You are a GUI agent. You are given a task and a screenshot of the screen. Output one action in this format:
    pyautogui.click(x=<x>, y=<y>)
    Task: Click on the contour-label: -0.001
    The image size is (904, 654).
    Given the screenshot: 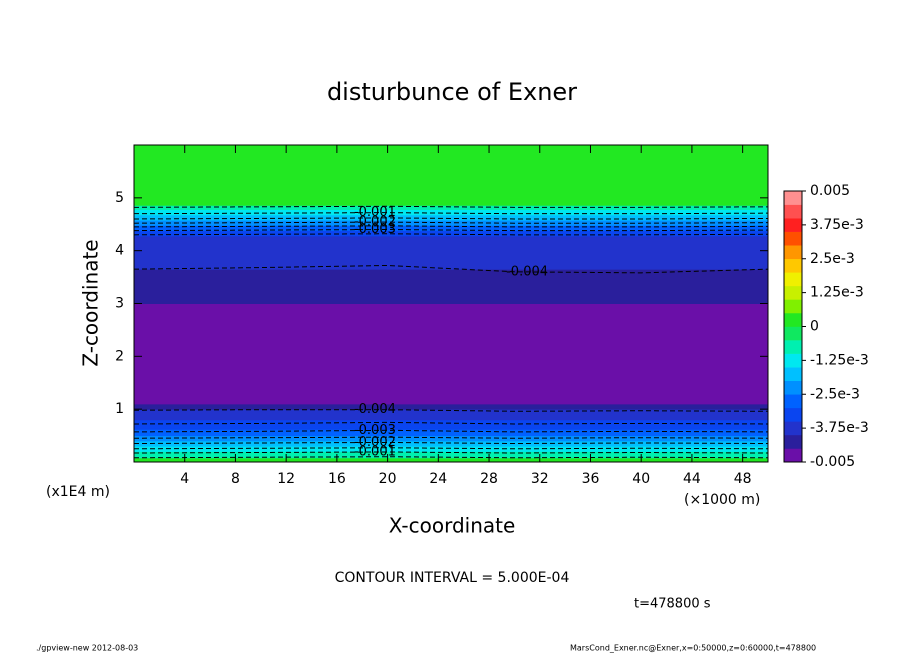 What is the action you would take?
    pyautogui.click(x=375, y=212)
    